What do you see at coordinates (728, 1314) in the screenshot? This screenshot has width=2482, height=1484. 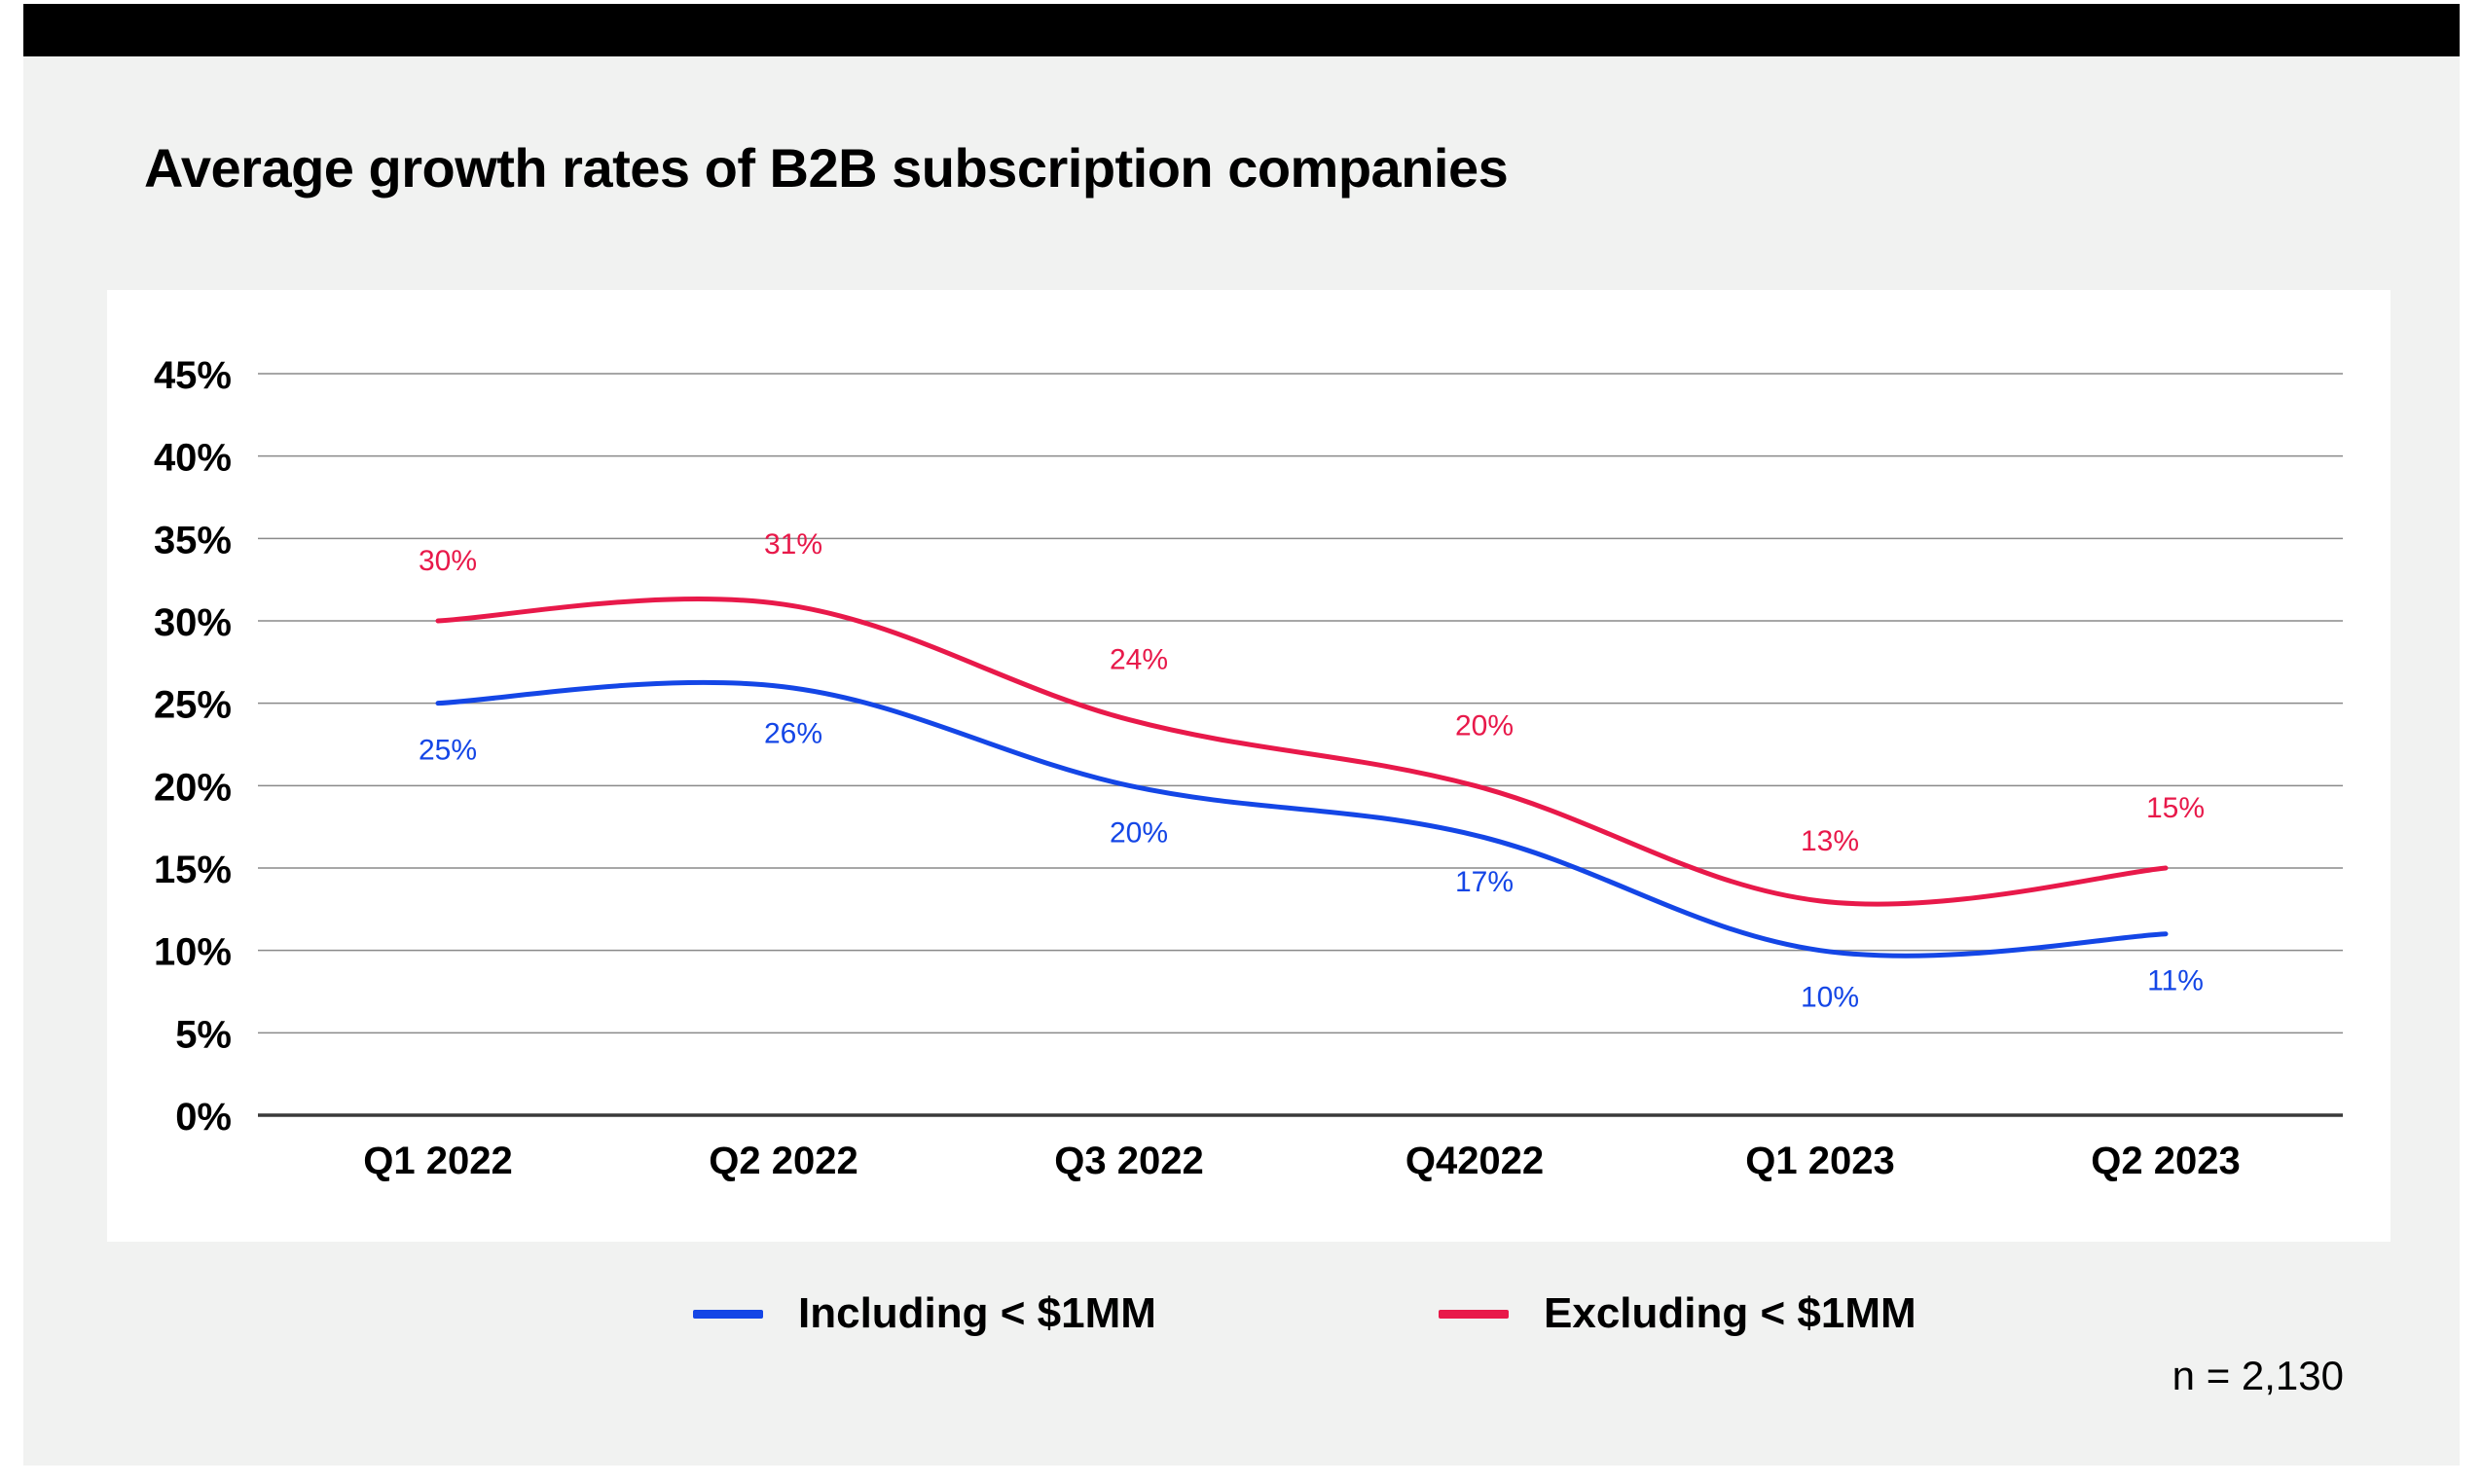 I see `legend-swatch-including` at bounding box center [728, 1314].